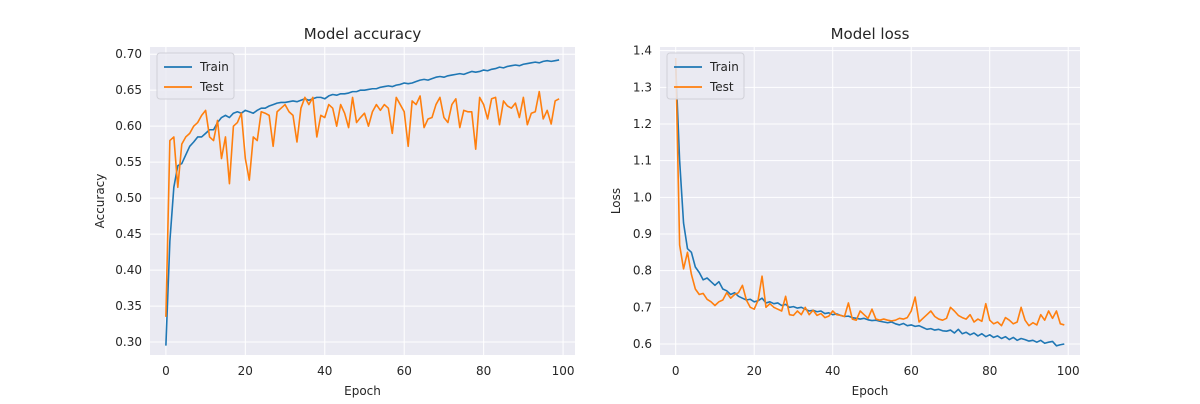 The width and height of the screenshot is (1200, 404). Describe the element at coordinates (211, 87) in the screenshot. I see `accuracy-legend-label-test: Test` at that location.